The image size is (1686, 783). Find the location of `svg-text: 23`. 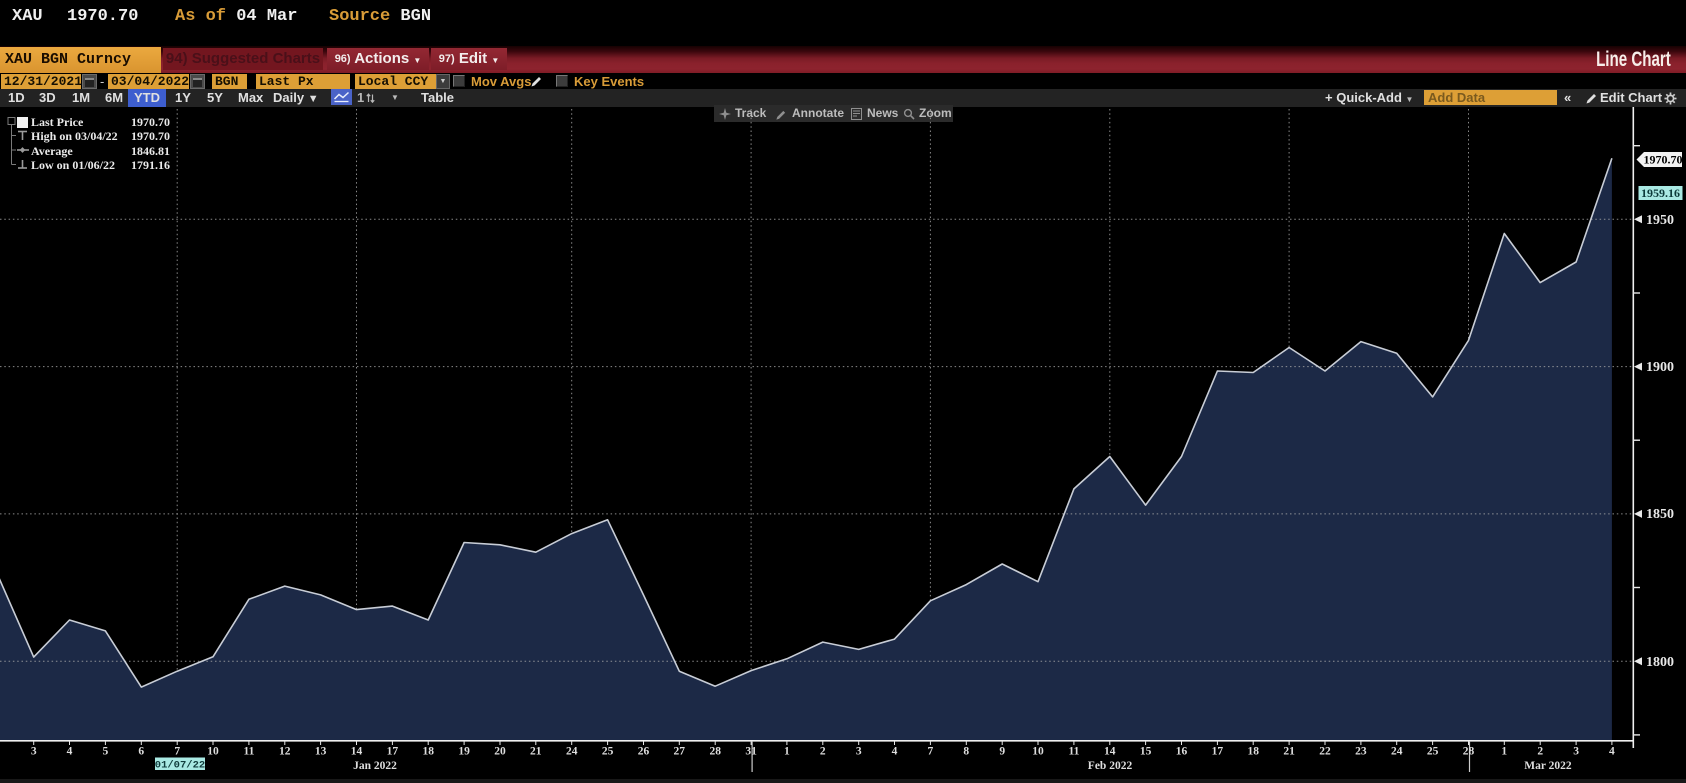

svg-text: 23 is located at coordinates (1361, 752).